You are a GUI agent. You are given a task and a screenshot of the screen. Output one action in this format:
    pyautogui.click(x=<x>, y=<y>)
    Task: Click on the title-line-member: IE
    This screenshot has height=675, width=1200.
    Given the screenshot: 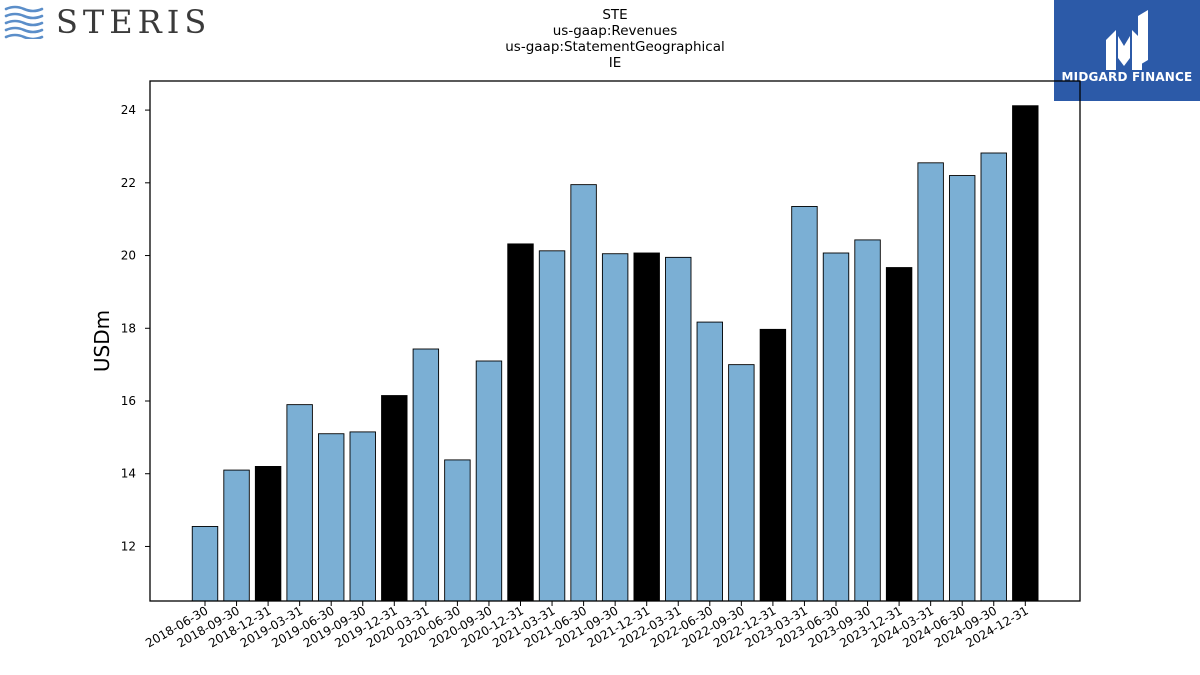 What is the action you would take?
    pyautogui.click(x=615, y=63)
    